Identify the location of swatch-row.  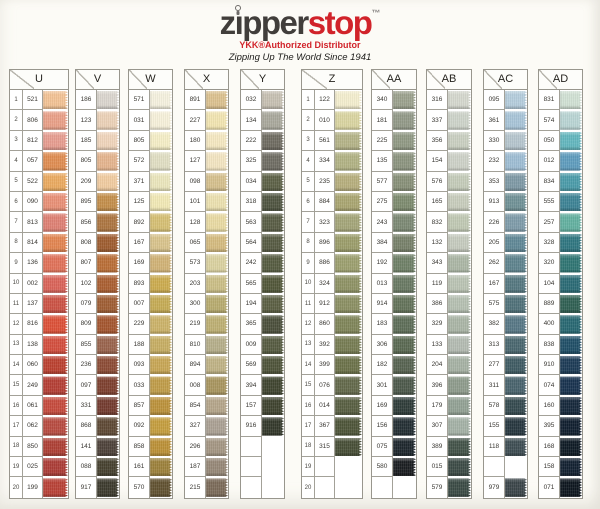
(262, 447).